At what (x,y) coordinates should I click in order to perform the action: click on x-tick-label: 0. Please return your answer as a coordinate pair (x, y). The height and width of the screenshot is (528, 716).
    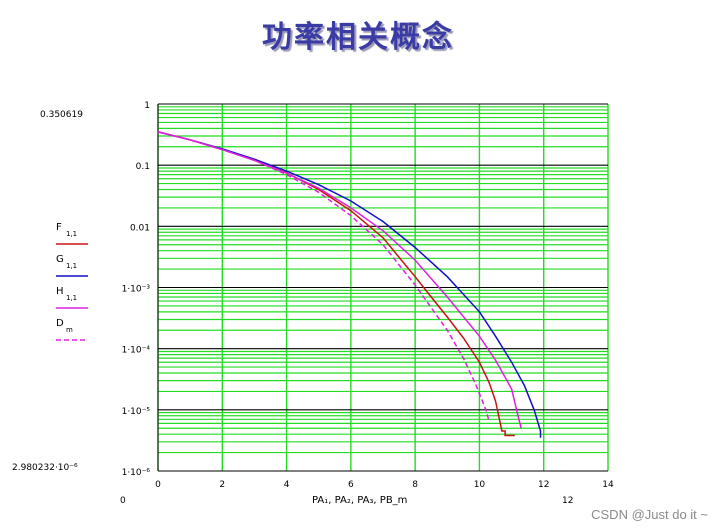
    Looking at the image, I should click on (158, 485).